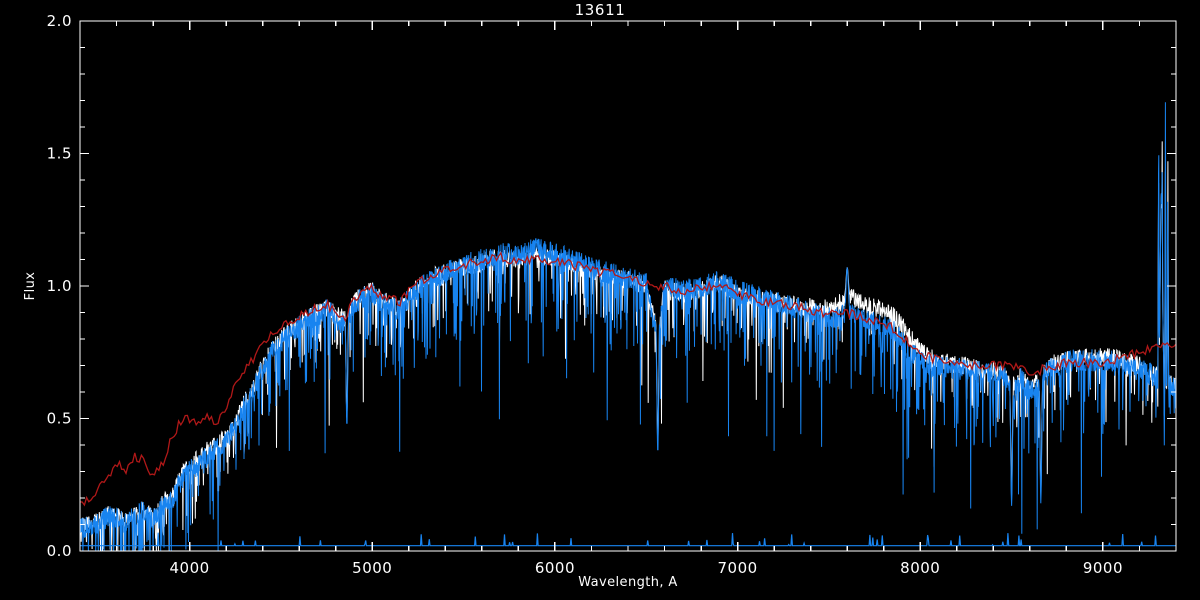 The image size is (1200, 600). What do you see at coordinates (627, 582) in the screenshot?
I see `x-axis-label: Wavelength, A` at bounding box center [627, 582].